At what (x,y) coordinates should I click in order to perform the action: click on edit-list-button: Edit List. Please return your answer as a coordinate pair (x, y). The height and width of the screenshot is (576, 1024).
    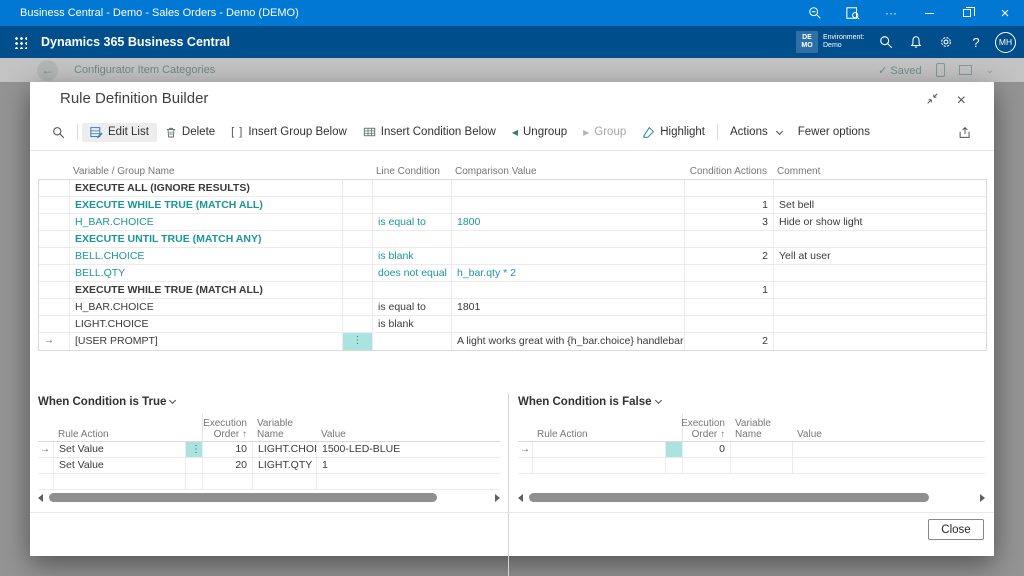
    Looking at the image, I should click on (119, 132).